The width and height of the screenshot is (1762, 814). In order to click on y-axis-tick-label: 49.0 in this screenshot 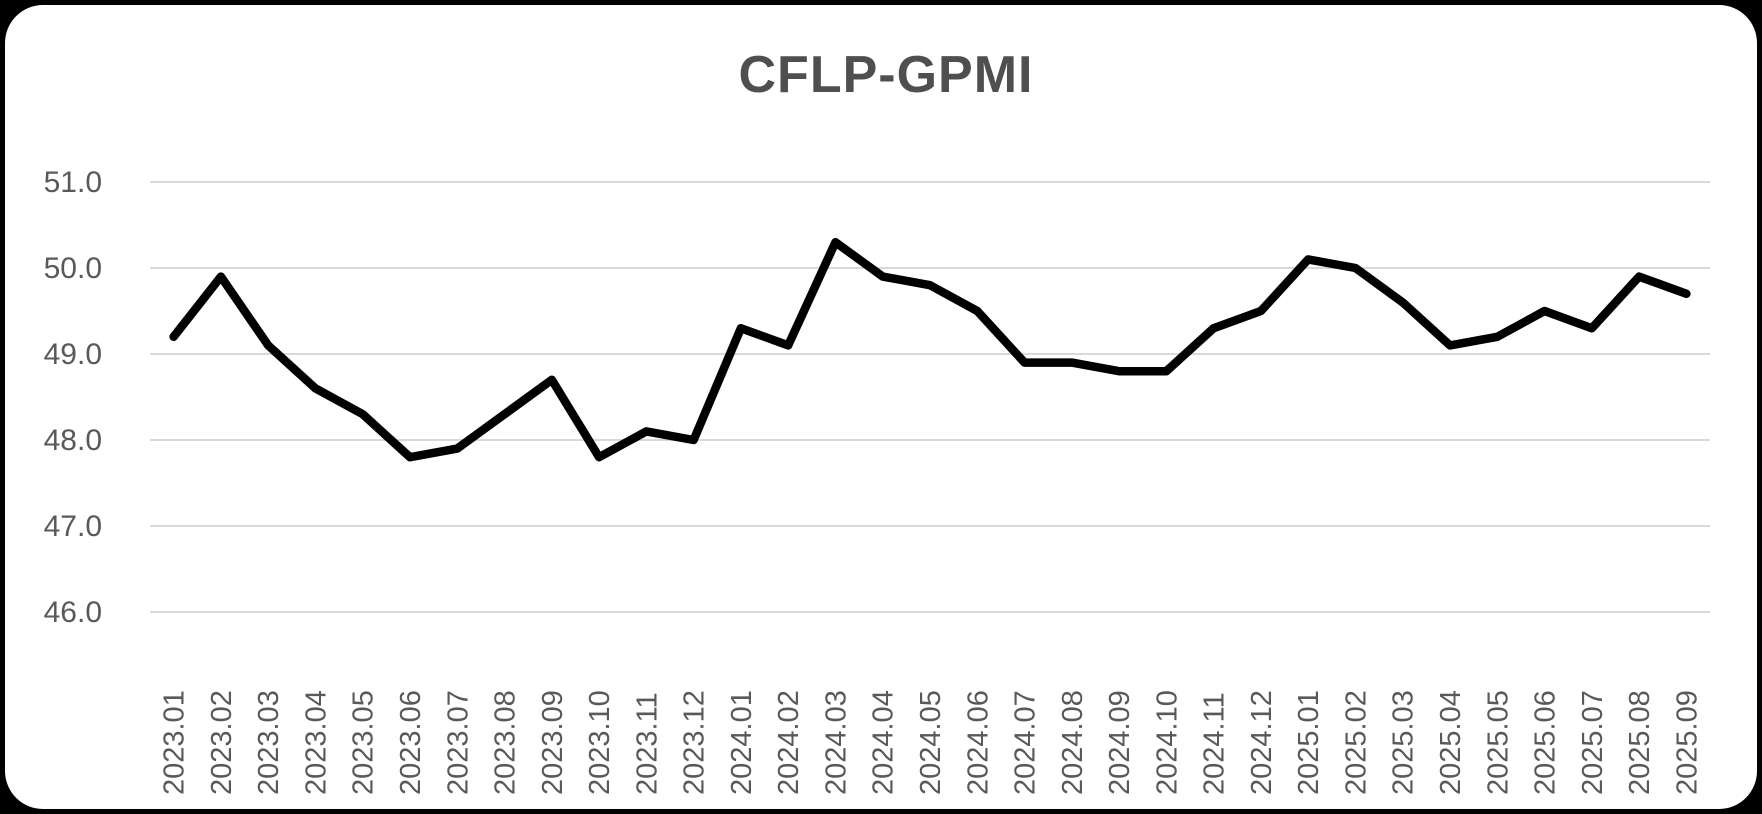, I will do `click(73, 354)`.